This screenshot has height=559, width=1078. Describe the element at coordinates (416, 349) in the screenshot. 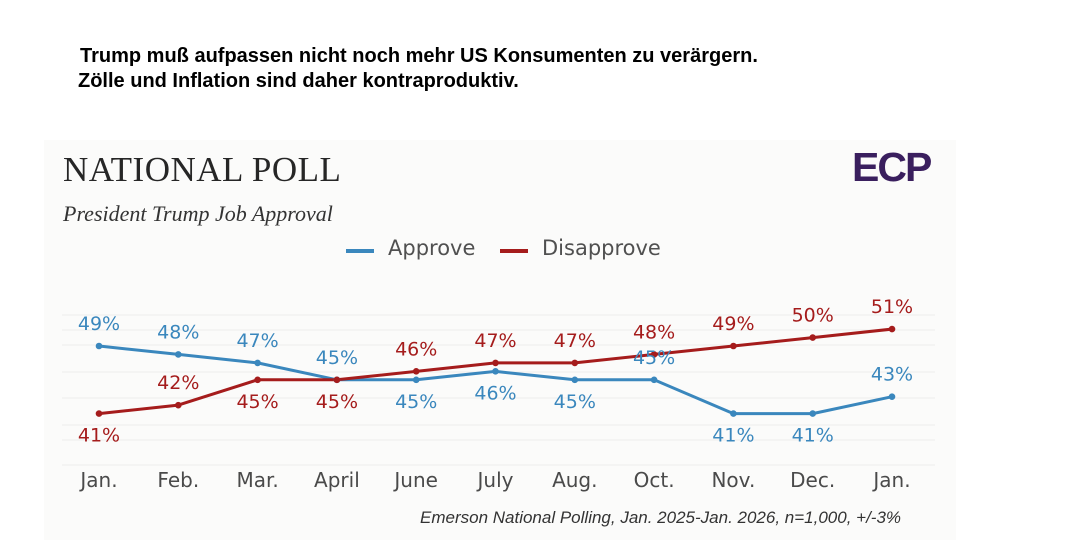

I see `label-disapprove-4: 46%` at that location.